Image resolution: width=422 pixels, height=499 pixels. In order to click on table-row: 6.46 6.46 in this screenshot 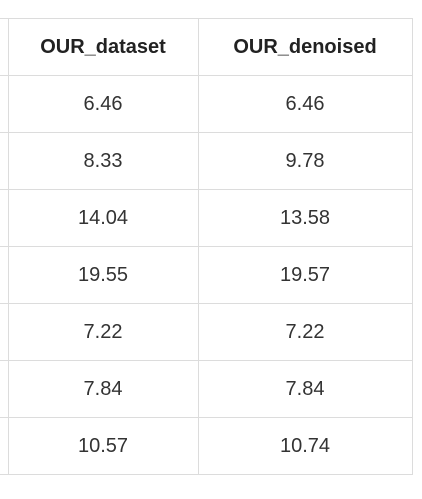, I will do `click(206, 104)`.